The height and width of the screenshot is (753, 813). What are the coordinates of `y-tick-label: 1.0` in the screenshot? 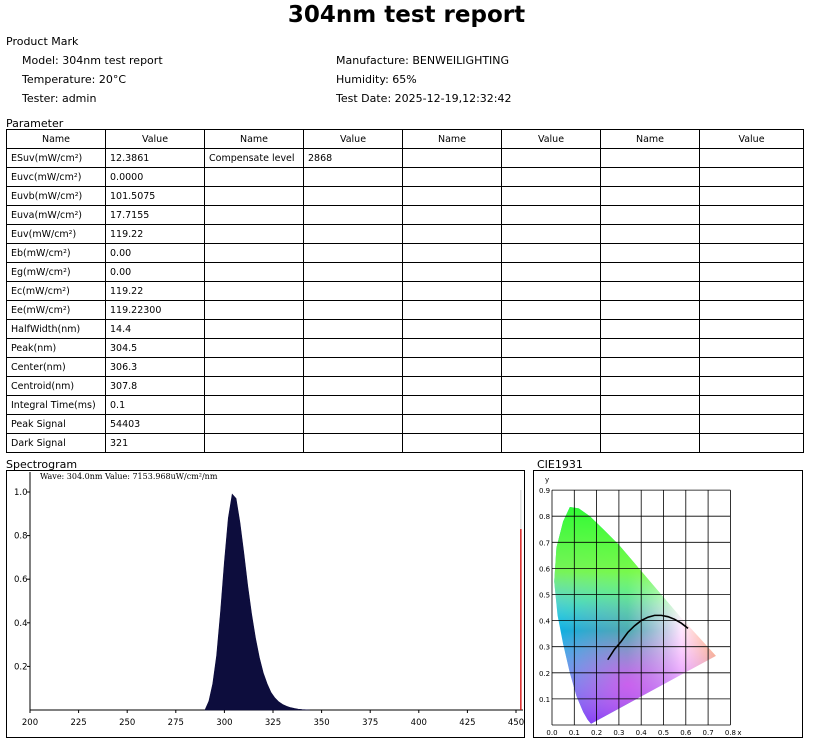 It's located at (21, 493).